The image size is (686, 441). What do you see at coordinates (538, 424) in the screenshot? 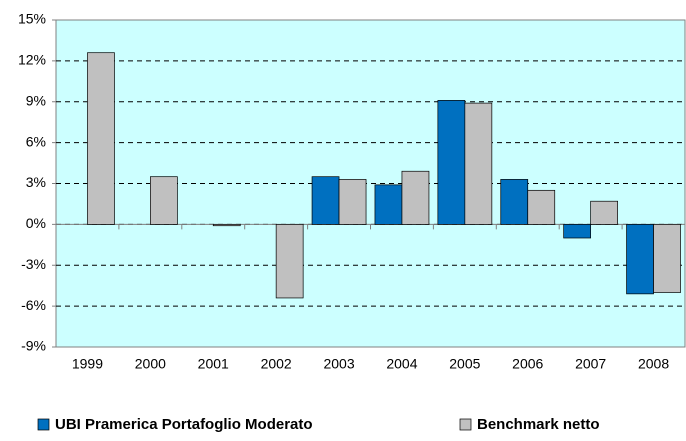
I see `legend-label: Benchmark netto` at bounding box center [538, 424].